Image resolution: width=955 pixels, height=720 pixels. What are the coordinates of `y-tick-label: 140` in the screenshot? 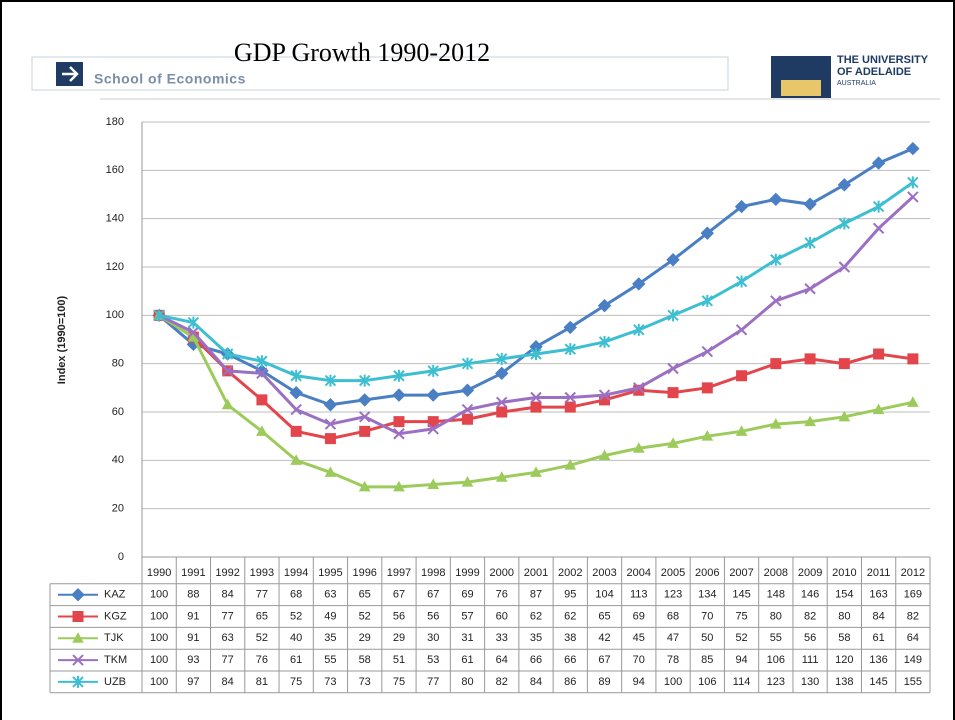 It's located at (115, 219).